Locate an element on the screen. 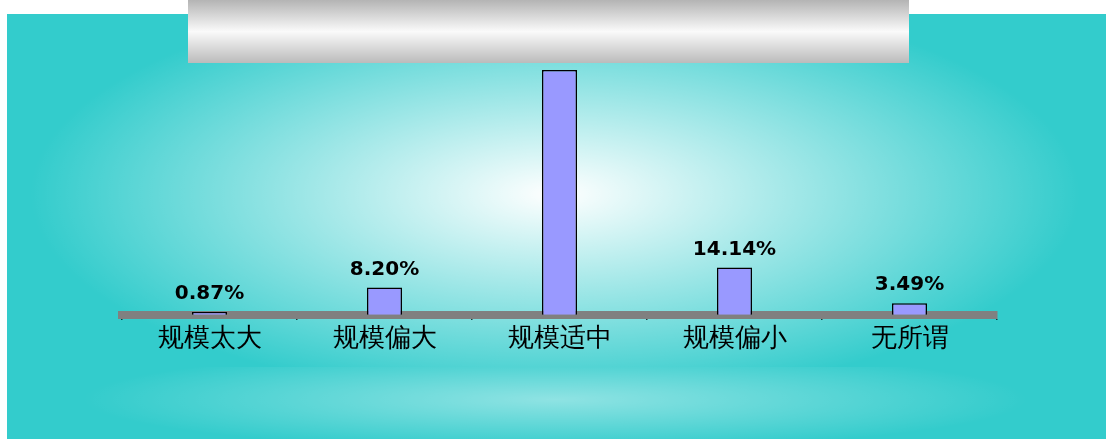 The image size is (1106, 439). x-tick-label: 规模偏小 is located at coordinates (734, 337).